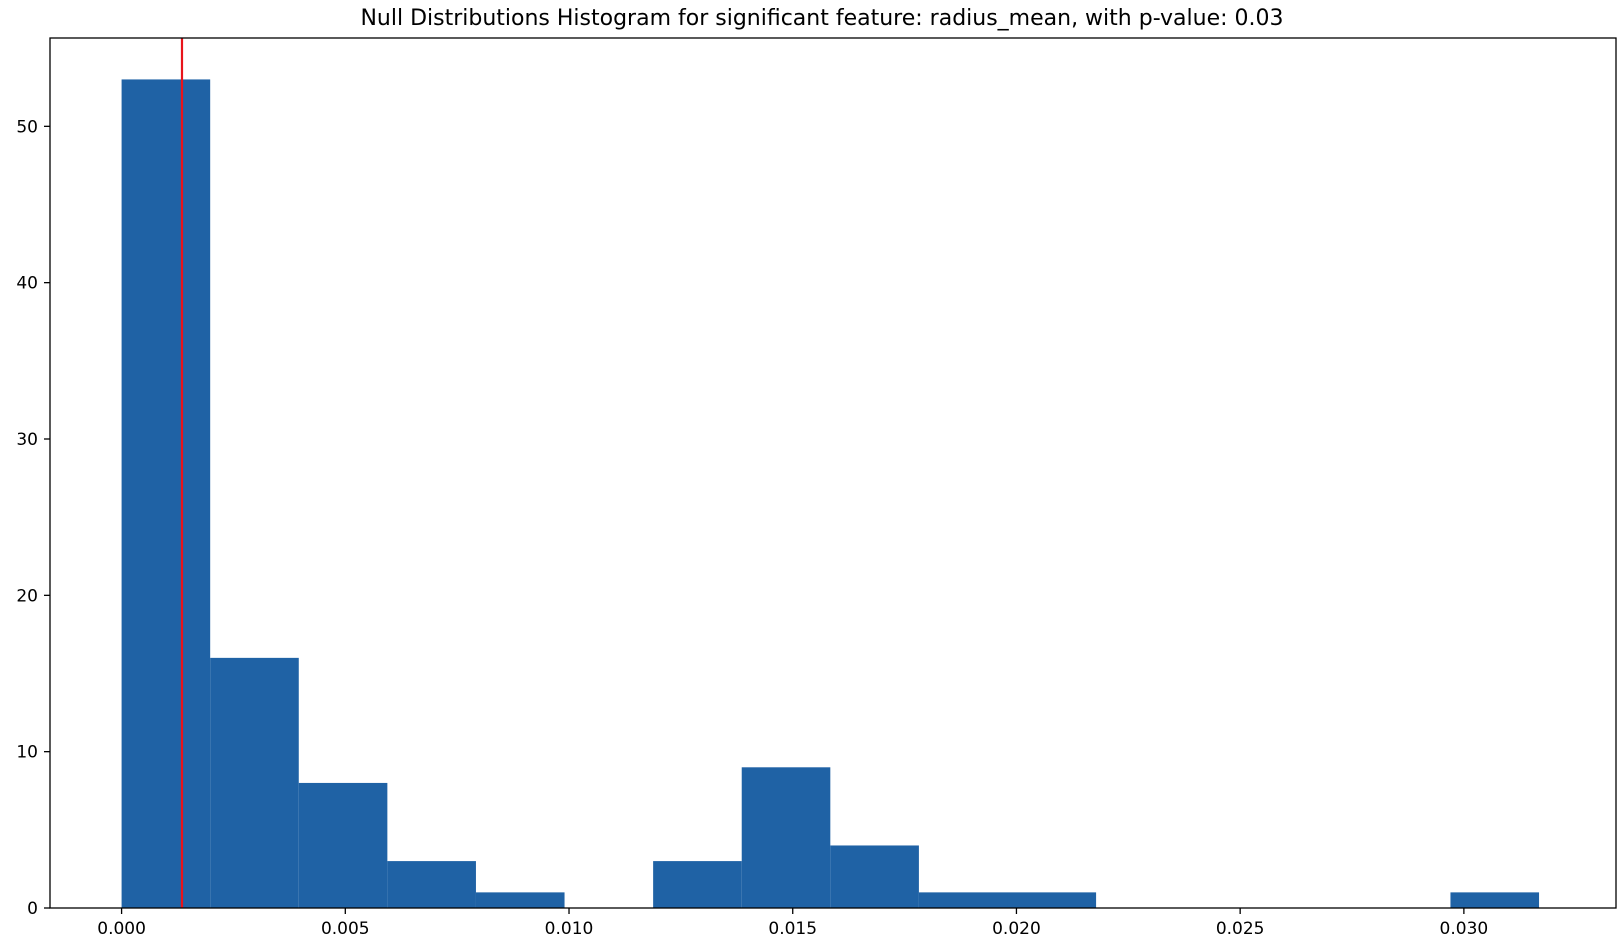 The width and height of the screenshot is (1624, 946). What do you see at coordinates (345, 929) in the screenshot?
I see `x-tick-label: 0.005` at bounding box center [345, 929].